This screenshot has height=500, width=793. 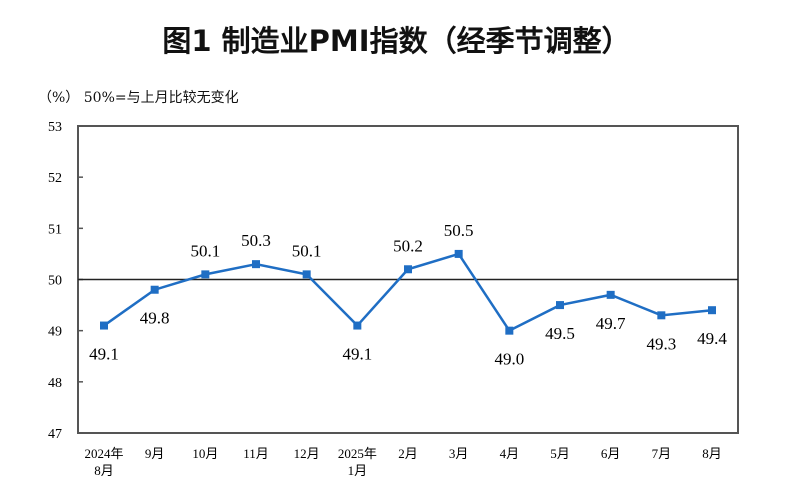 I want to click on data-label: 49.7, so click(x=611, y=323).